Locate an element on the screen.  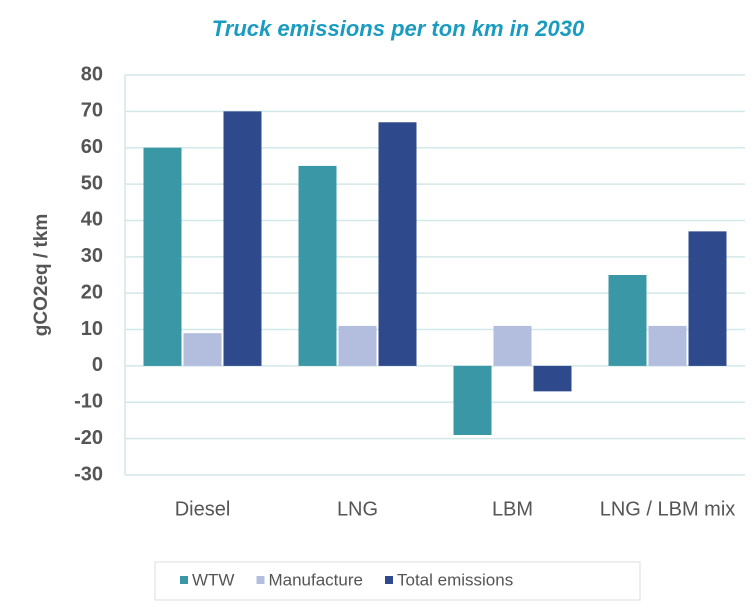
legend-label: Manufacture is located at coordinates (315, 579).